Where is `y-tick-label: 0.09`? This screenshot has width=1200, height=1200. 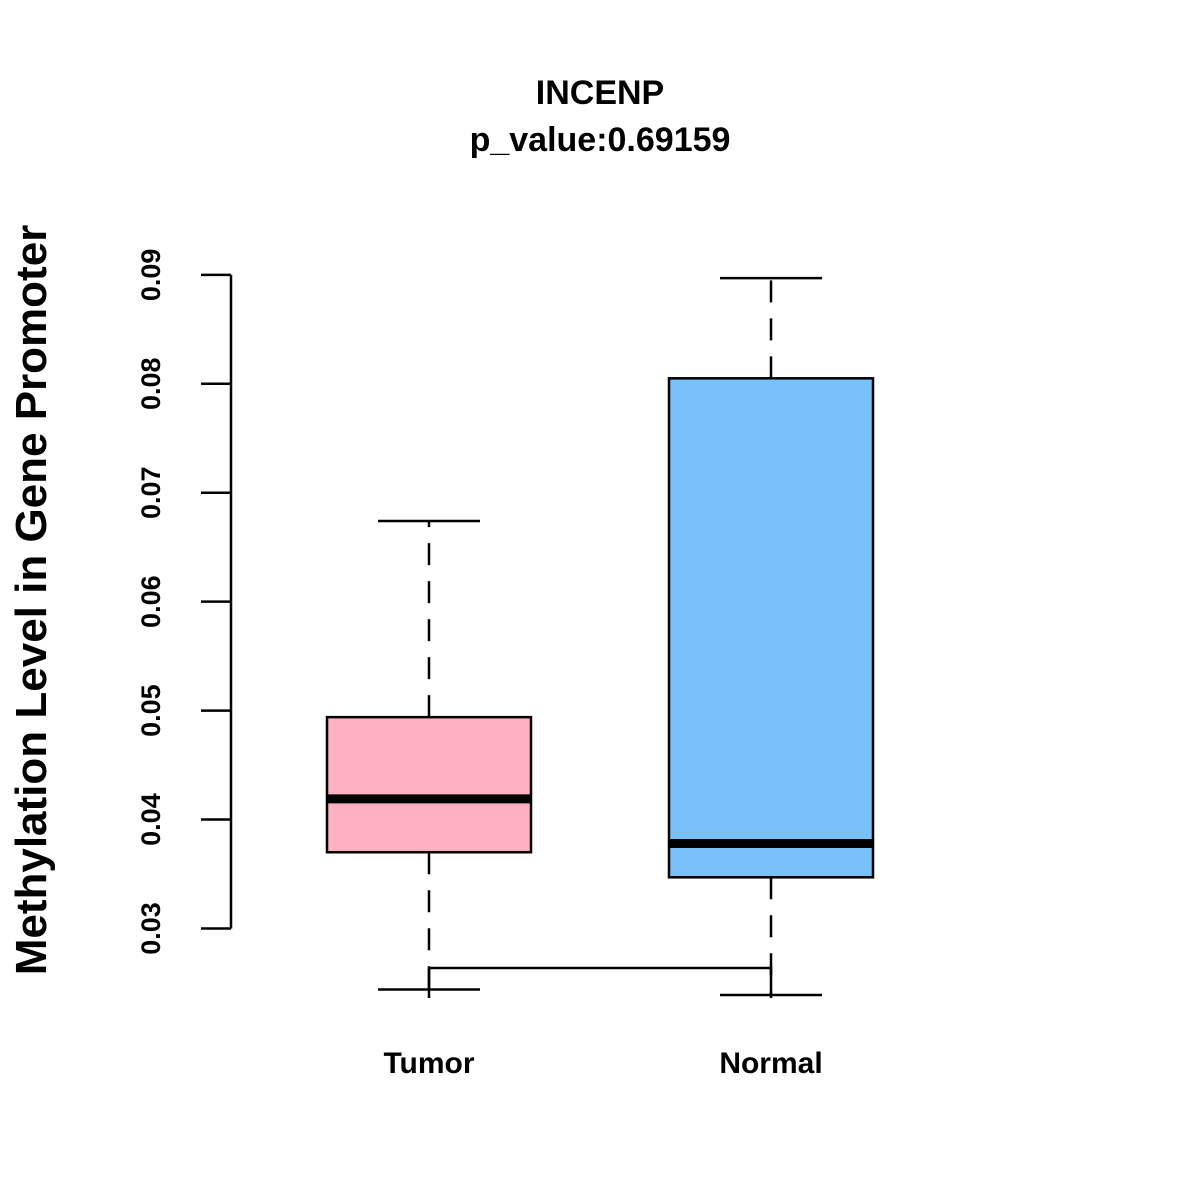 y-tick-label: 0.09 is located at coordinates (151, 275).